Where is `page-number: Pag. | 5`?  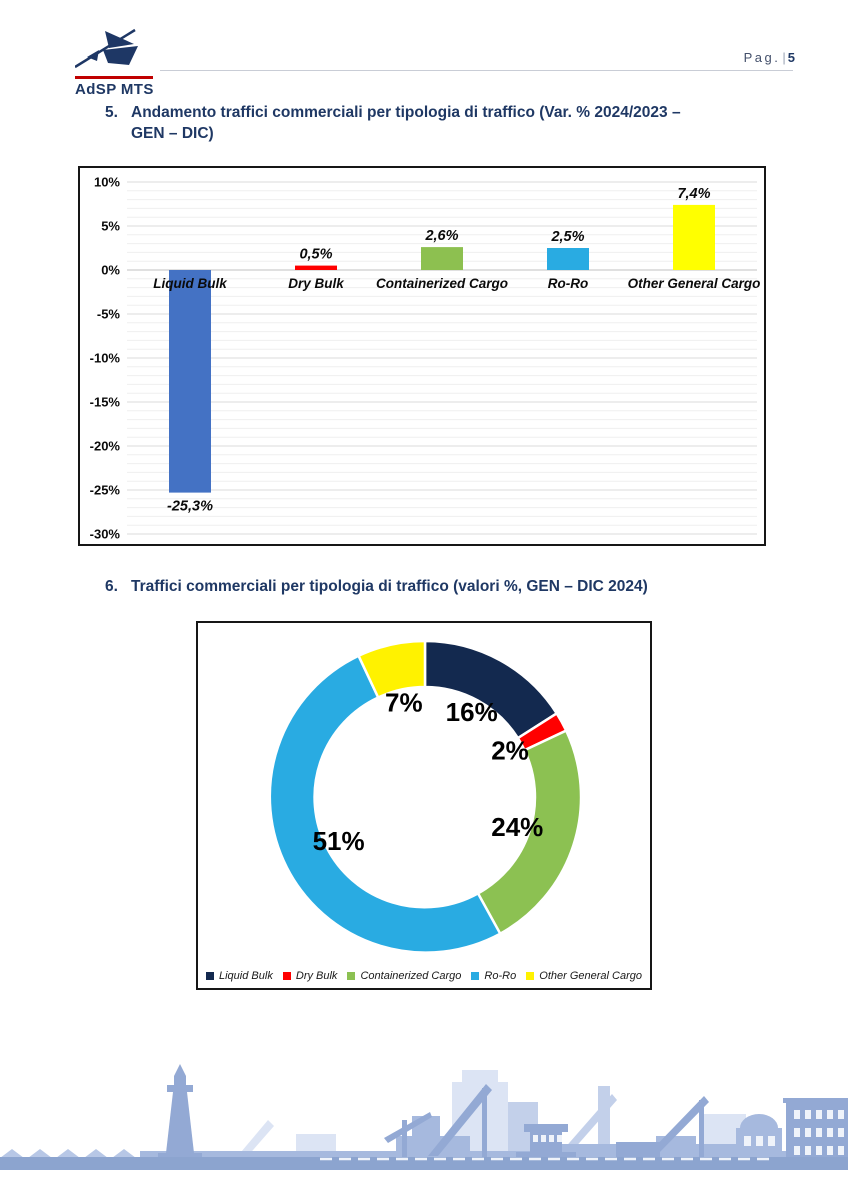 page-number: Pag. | 5 is located at coordinates (769, 57).